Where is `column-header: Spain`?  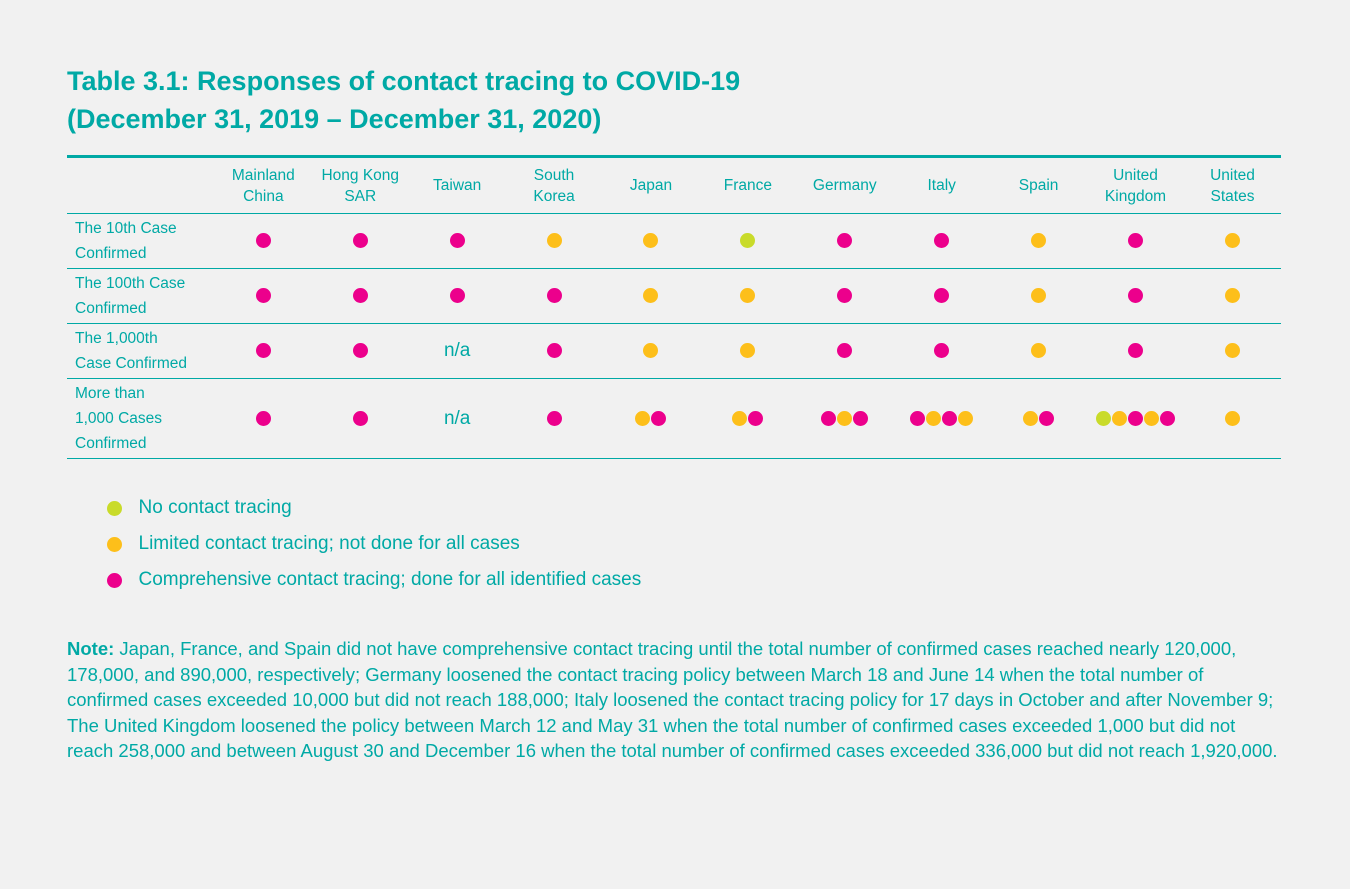 column-header: Spain is located at coordinates (1039, 185).